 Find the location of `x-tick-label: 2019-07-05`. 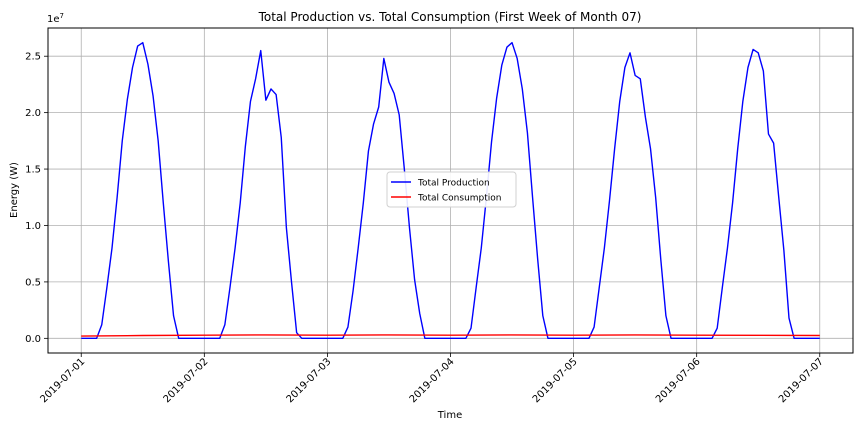

x-tick-label: 2019-07-05 is located at coordinates (555, 380).